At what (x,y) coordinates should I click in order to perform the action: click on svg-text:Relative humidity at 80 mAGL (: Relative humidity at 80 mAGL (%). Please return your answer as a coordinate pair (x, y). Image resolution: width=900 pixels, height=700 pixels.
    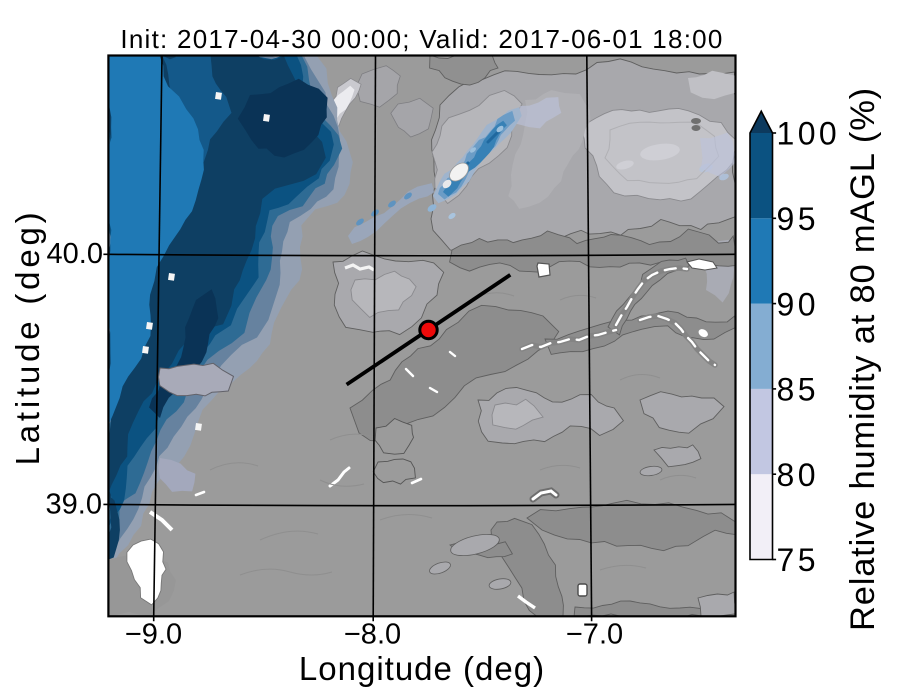
    Looking at the image, I should click on (863, 359).